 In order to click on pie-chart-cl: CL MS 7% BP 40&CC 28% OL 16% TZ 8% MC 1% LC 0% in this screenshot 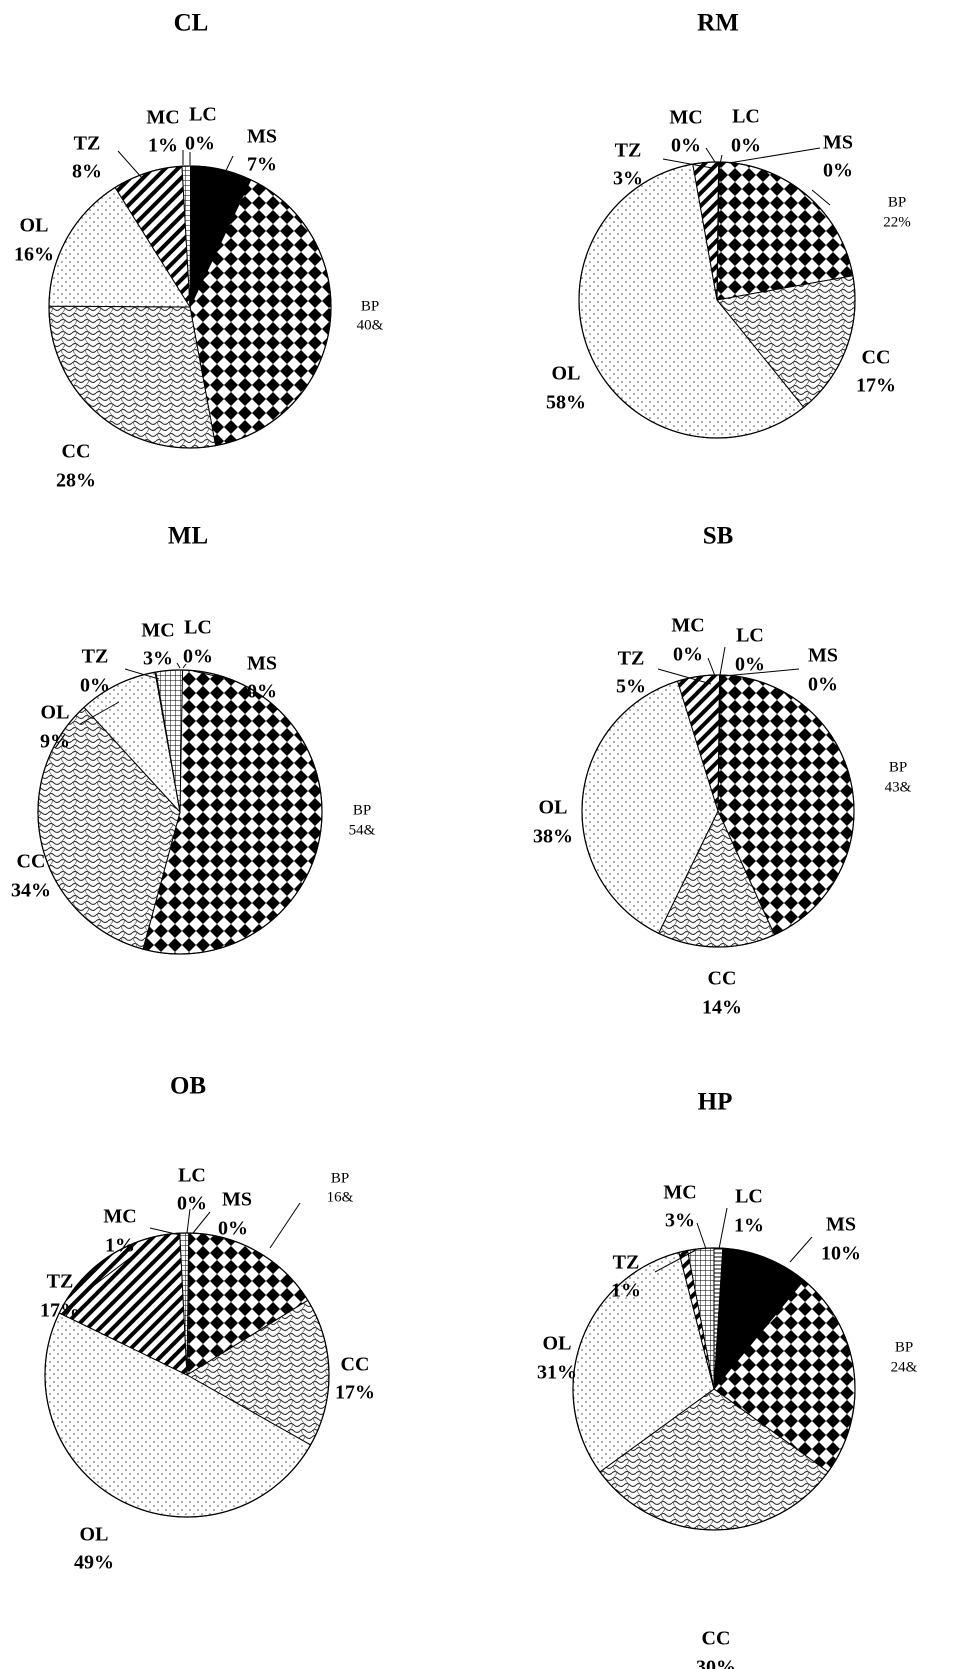, I will do `click(199, 251)`.